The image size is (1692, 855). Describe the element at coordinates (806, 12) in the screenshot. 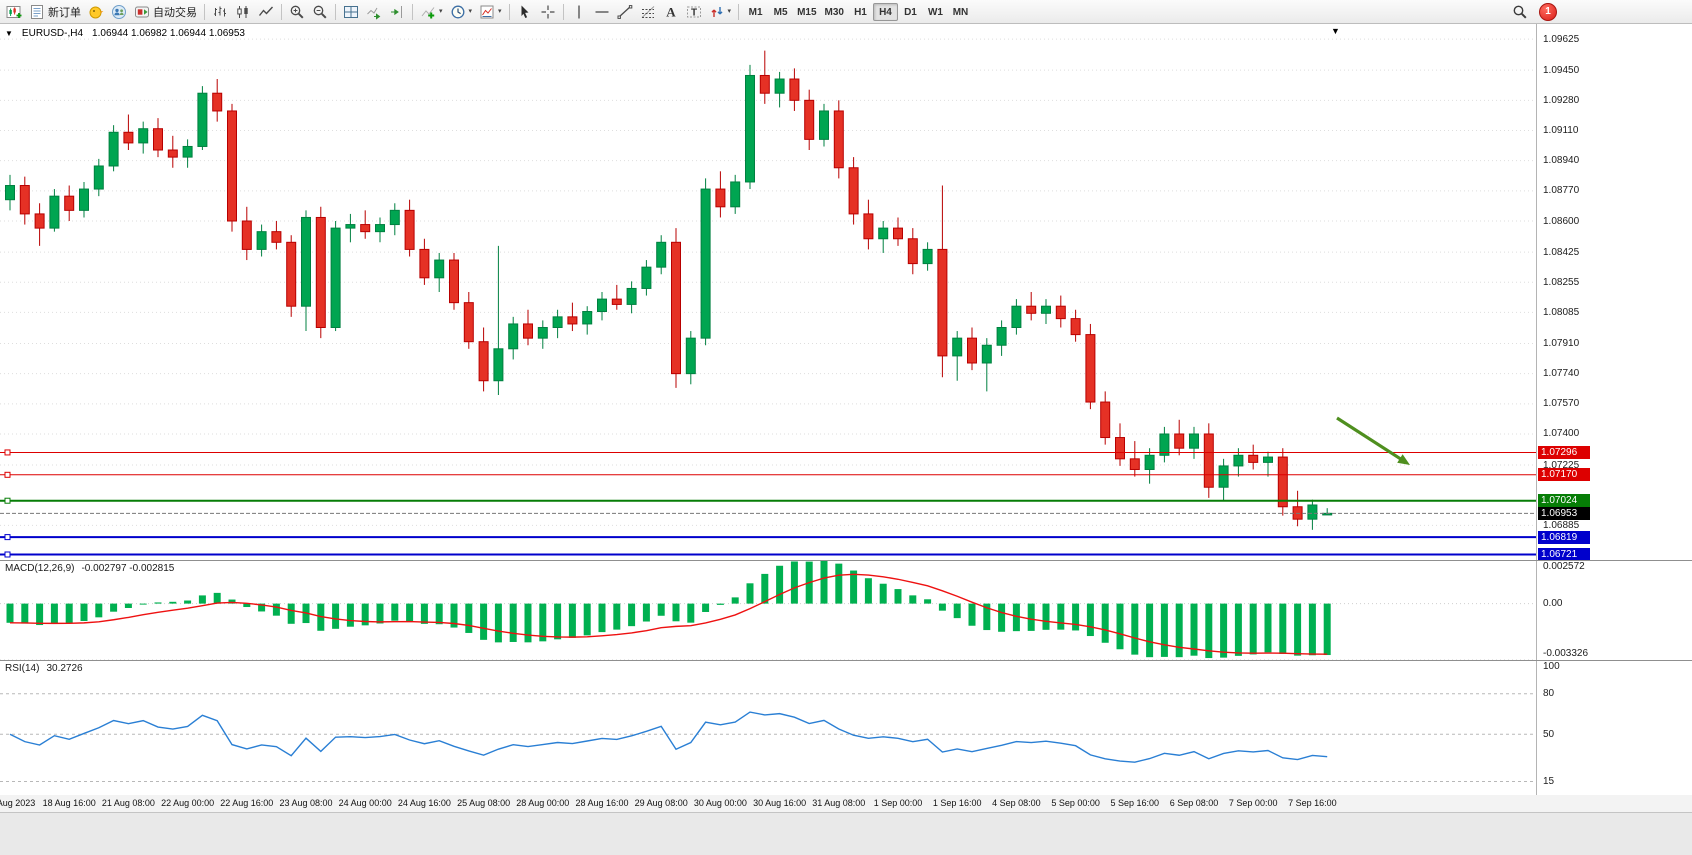

I see `timeframe-button-m15: M15` at that location.